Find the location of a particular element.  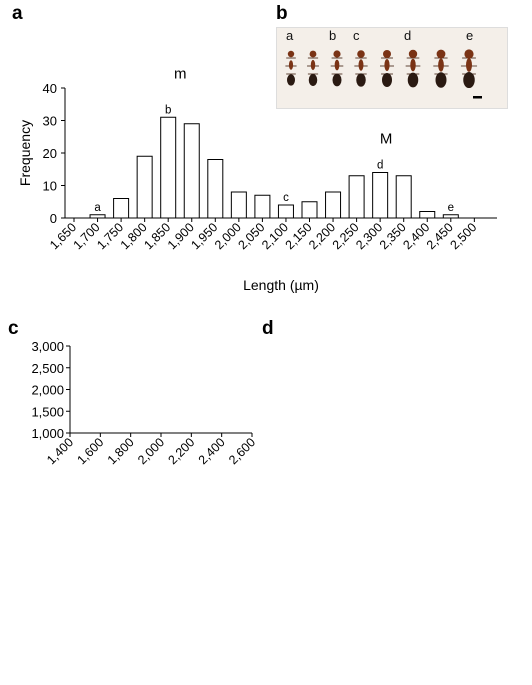

x-tick-label-a: 2,100 is located at coordinates (275, 236).